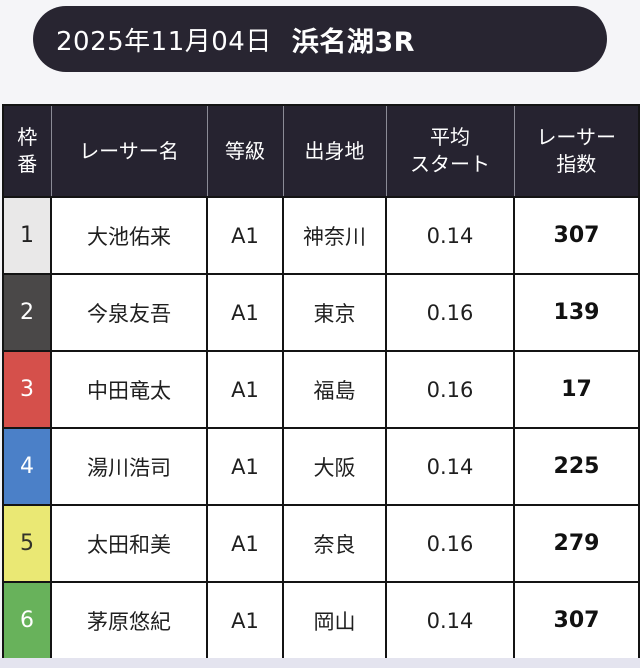 This screenshot has width=640, height=668. Describe the element at coordinates (129, 151) in the screenshot. I see `column-header-racer-name: レーサー名` at that location.